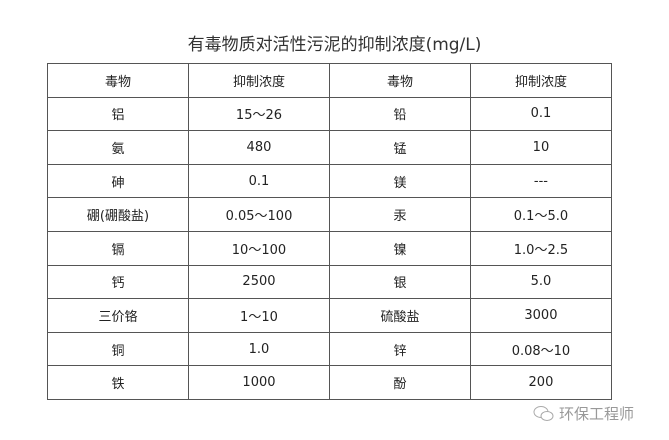 Image resolution: width=669 pixels, height=440 pixels. What do you see at coordinates (259, 147) in the screenshot?
I see `concentration-cell: 480` at bounding box center [259, 147].